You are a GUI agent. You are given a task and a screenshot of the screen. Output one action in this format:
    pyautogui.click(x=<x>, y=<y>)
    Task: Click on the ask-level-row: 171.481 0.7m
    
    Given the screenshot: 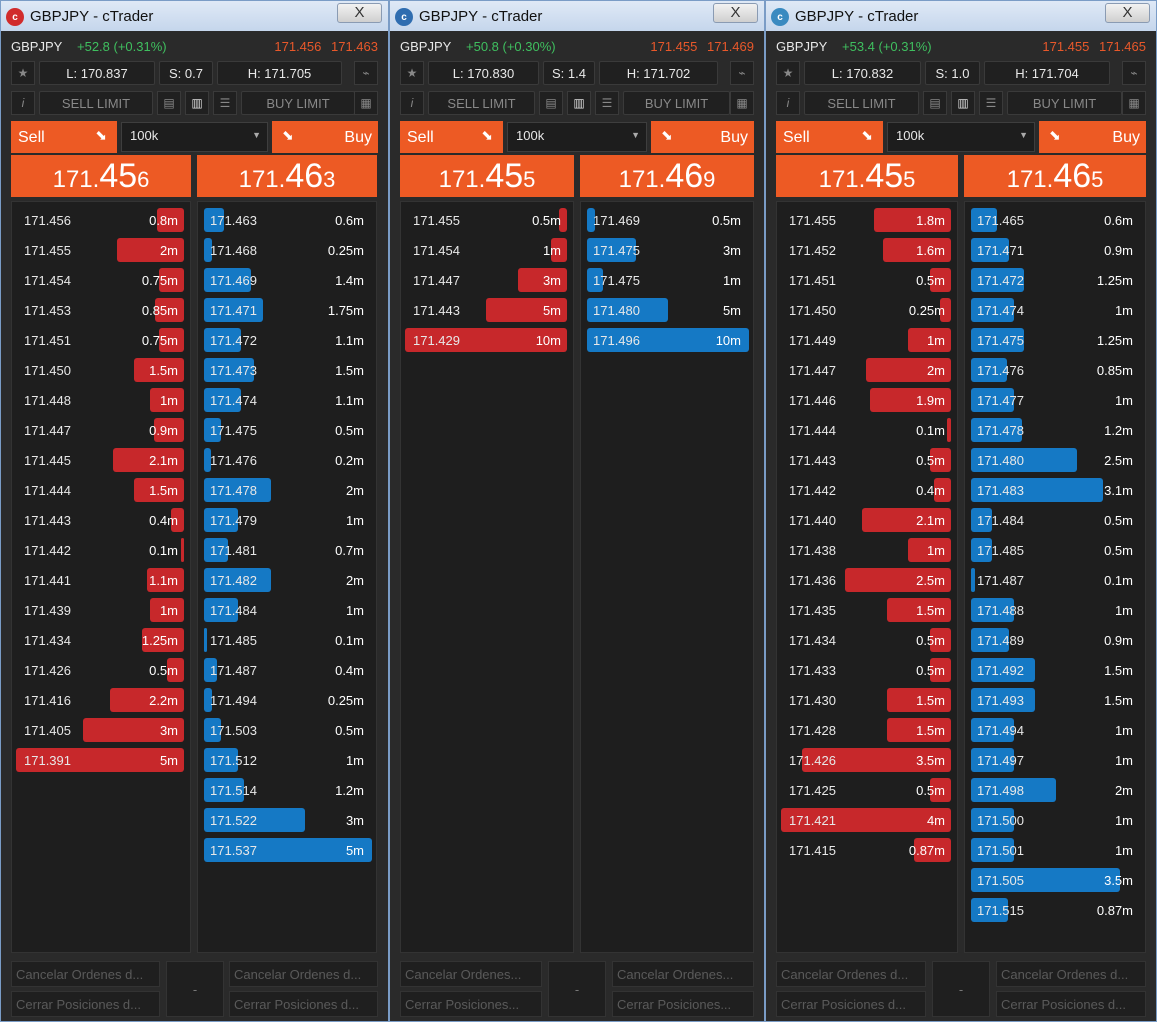 What is the action you would take?
    pyautogui.click(x=287, y=550)
    